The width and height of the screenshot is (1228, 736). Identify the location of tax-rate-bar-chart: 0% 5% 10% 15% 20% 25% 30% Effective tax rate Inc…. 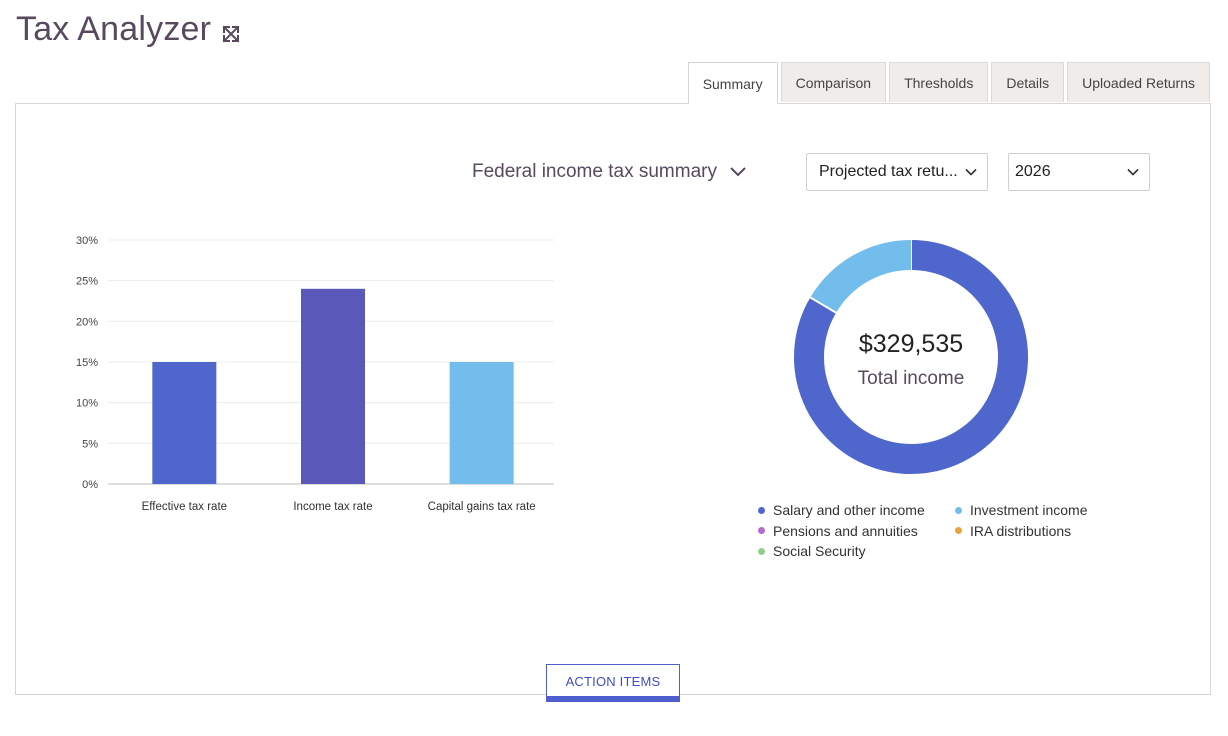
(315, 374).